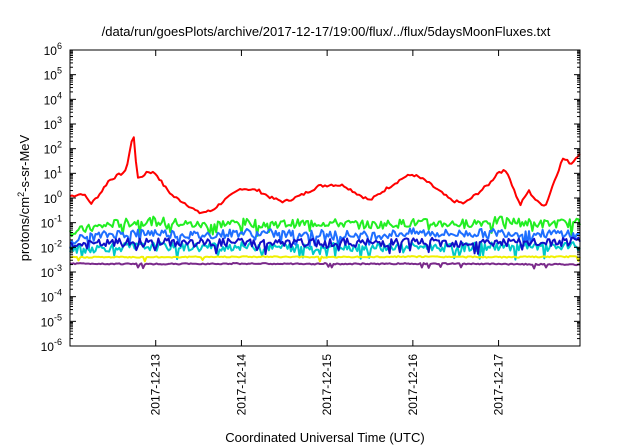 The image size is (640, 448). I want to click on x-axis-label: Coordinated Universal Time (UTC), so click(324, 437).